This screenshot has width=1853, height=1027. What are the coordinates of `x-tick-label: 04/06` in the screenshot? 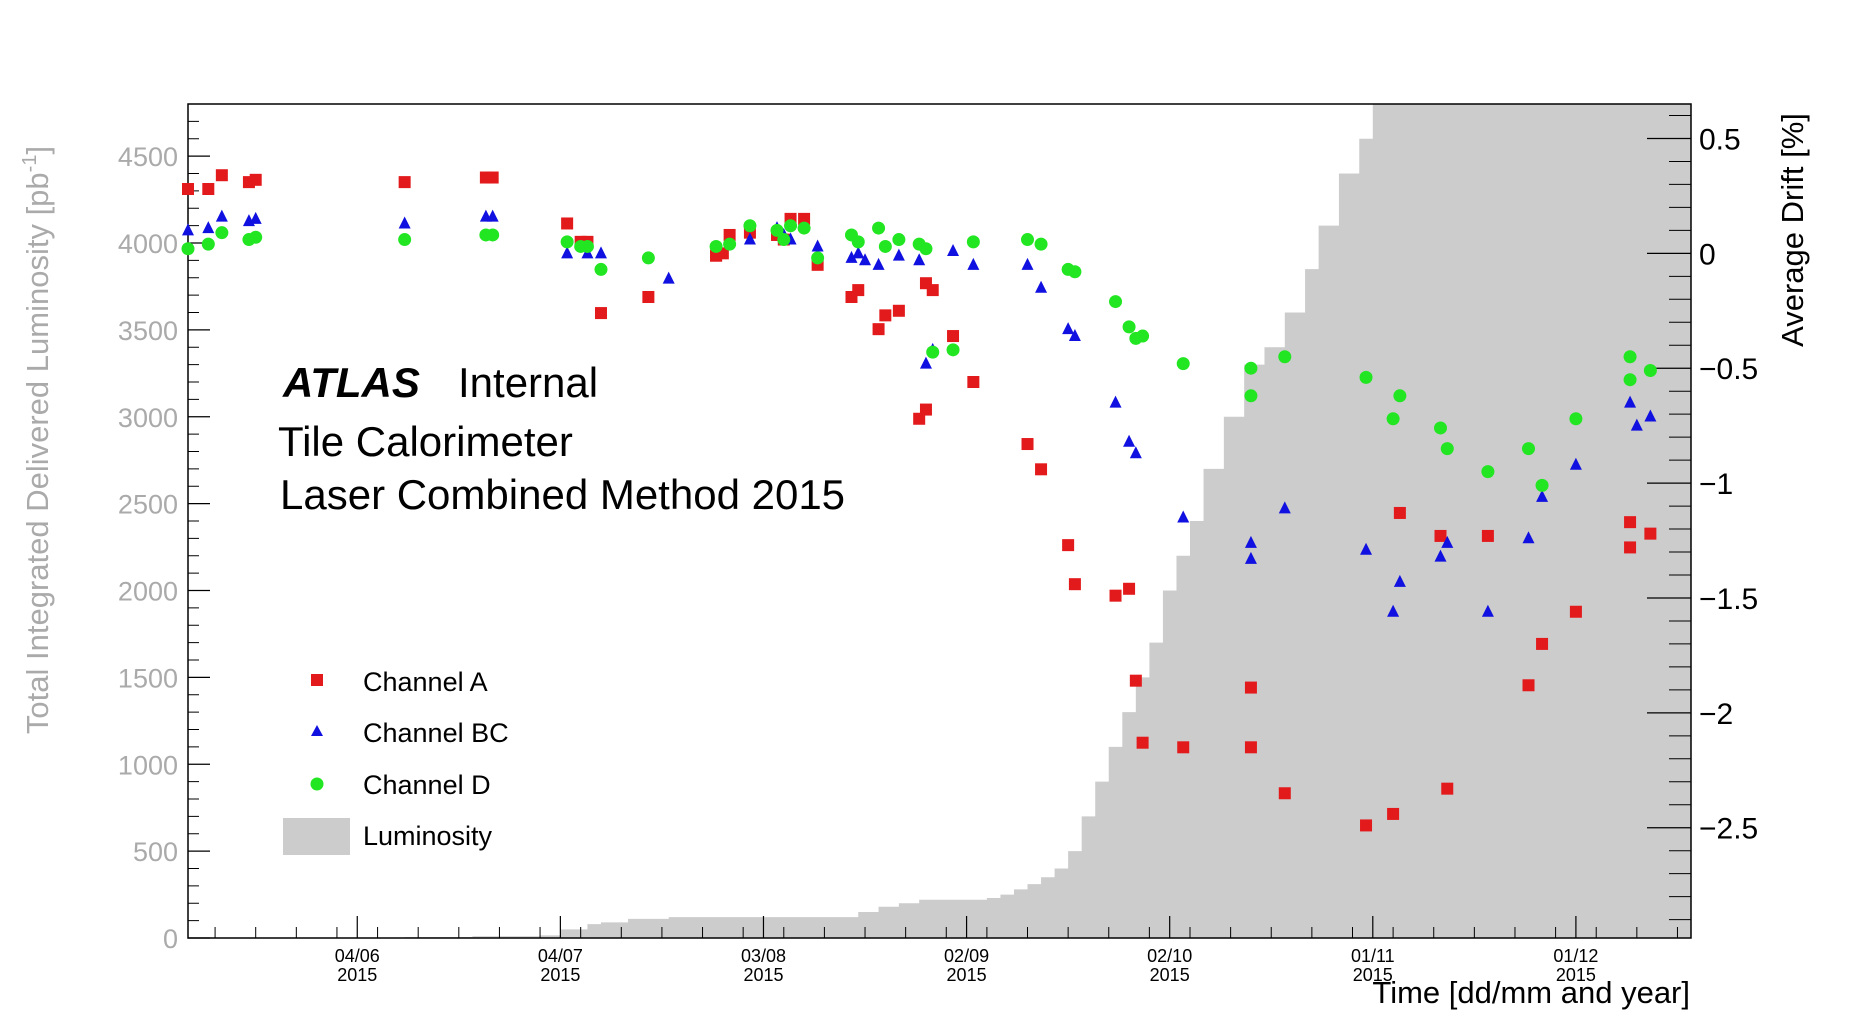 It's located at (357, 956).